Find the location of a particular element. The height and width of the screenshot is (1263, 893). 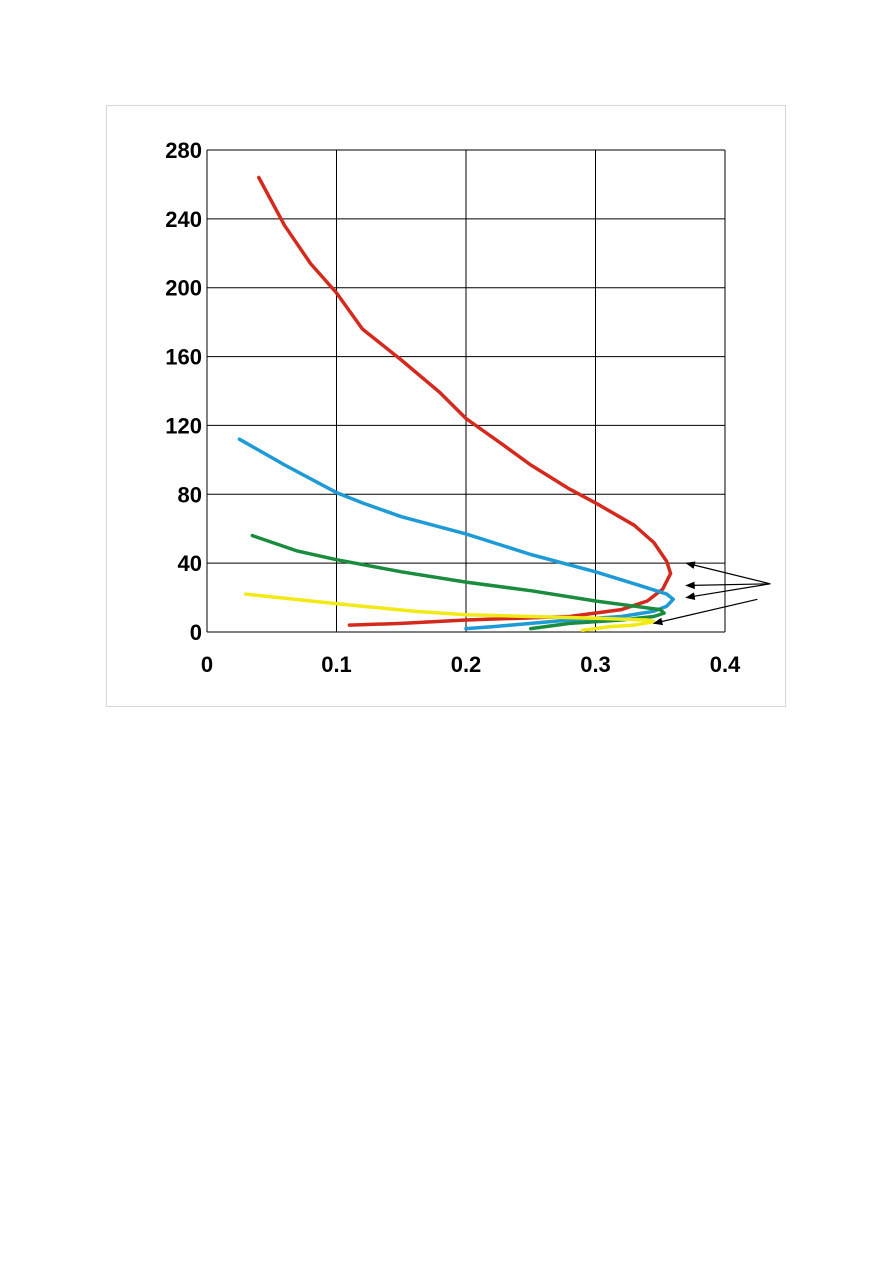

x-axis-tick-labels: 0 0.1 0.2 0.3 0.4 is located at coordinates (471, 664).